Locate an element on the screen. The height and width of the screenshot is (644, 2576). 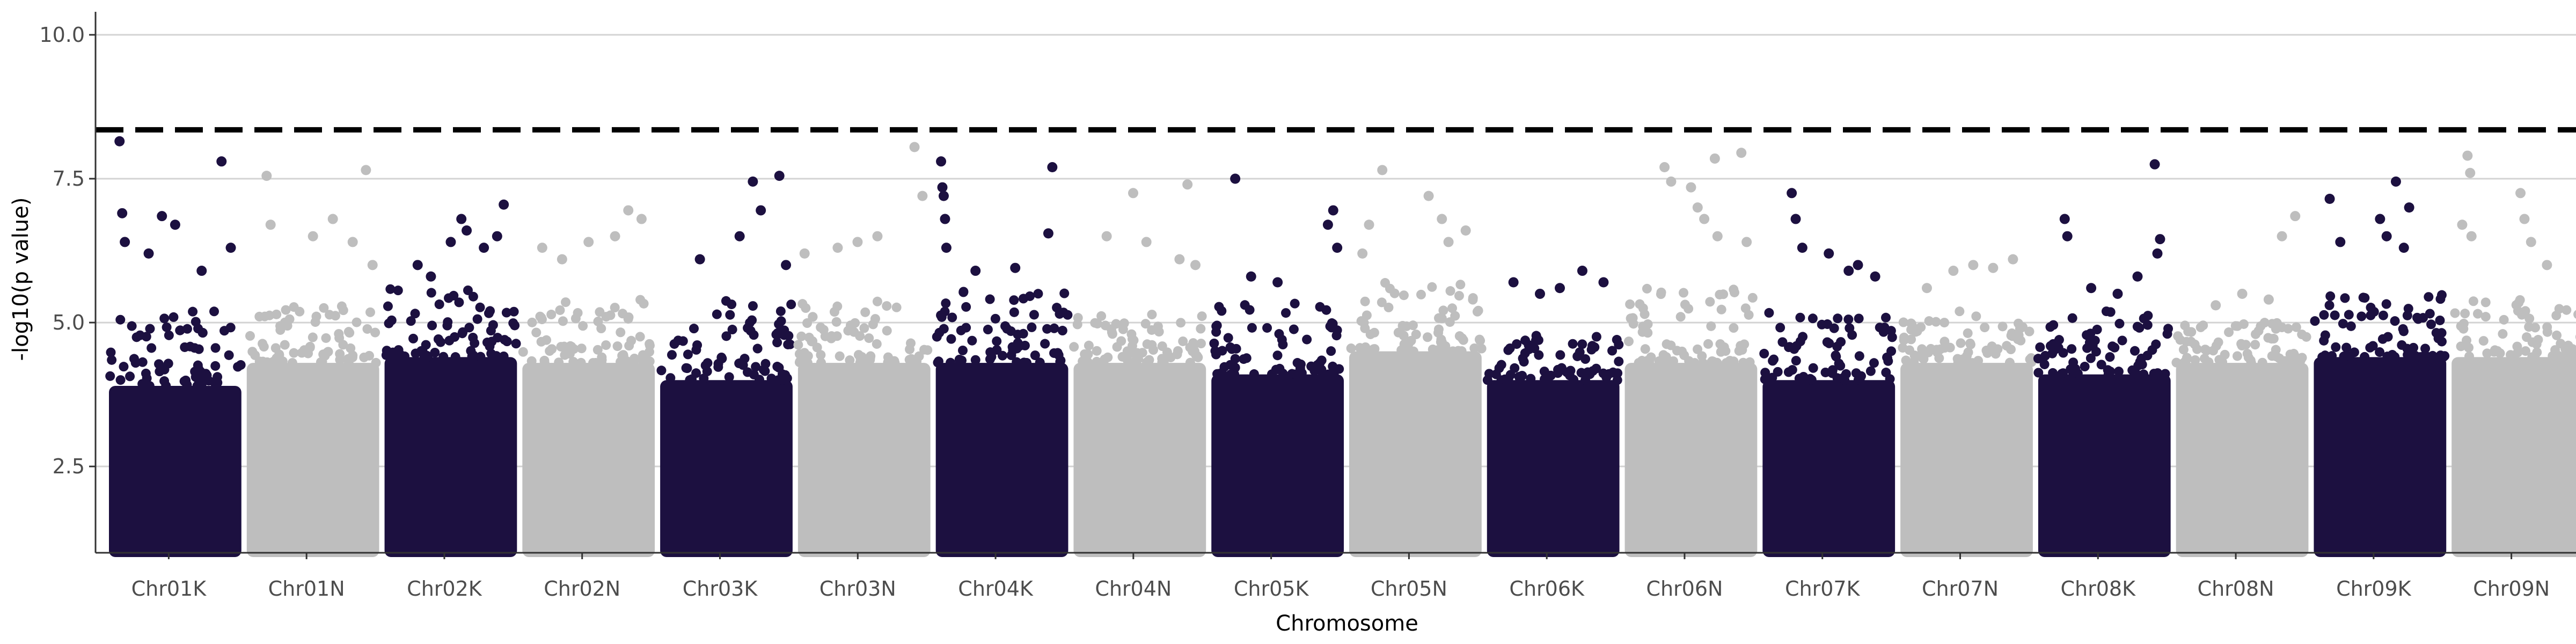
x-tick-label-17: Chr09N is located at coordinates (2511, 589).